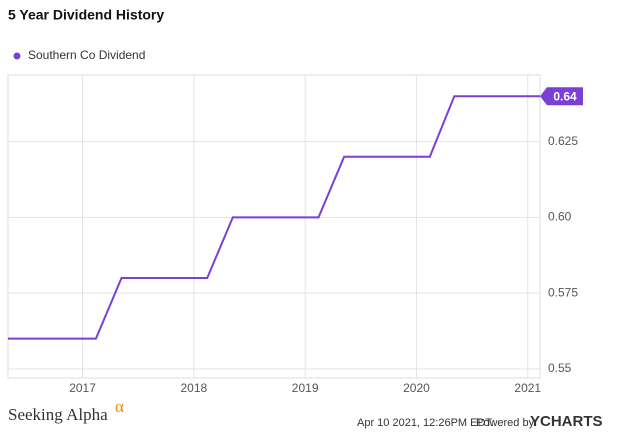 Image resolution: width=635 pixels, height=435 pixels. Describe the element at coordinates (82, 388) in the screenshot. I see `x-tick-label: 2017` at that location.